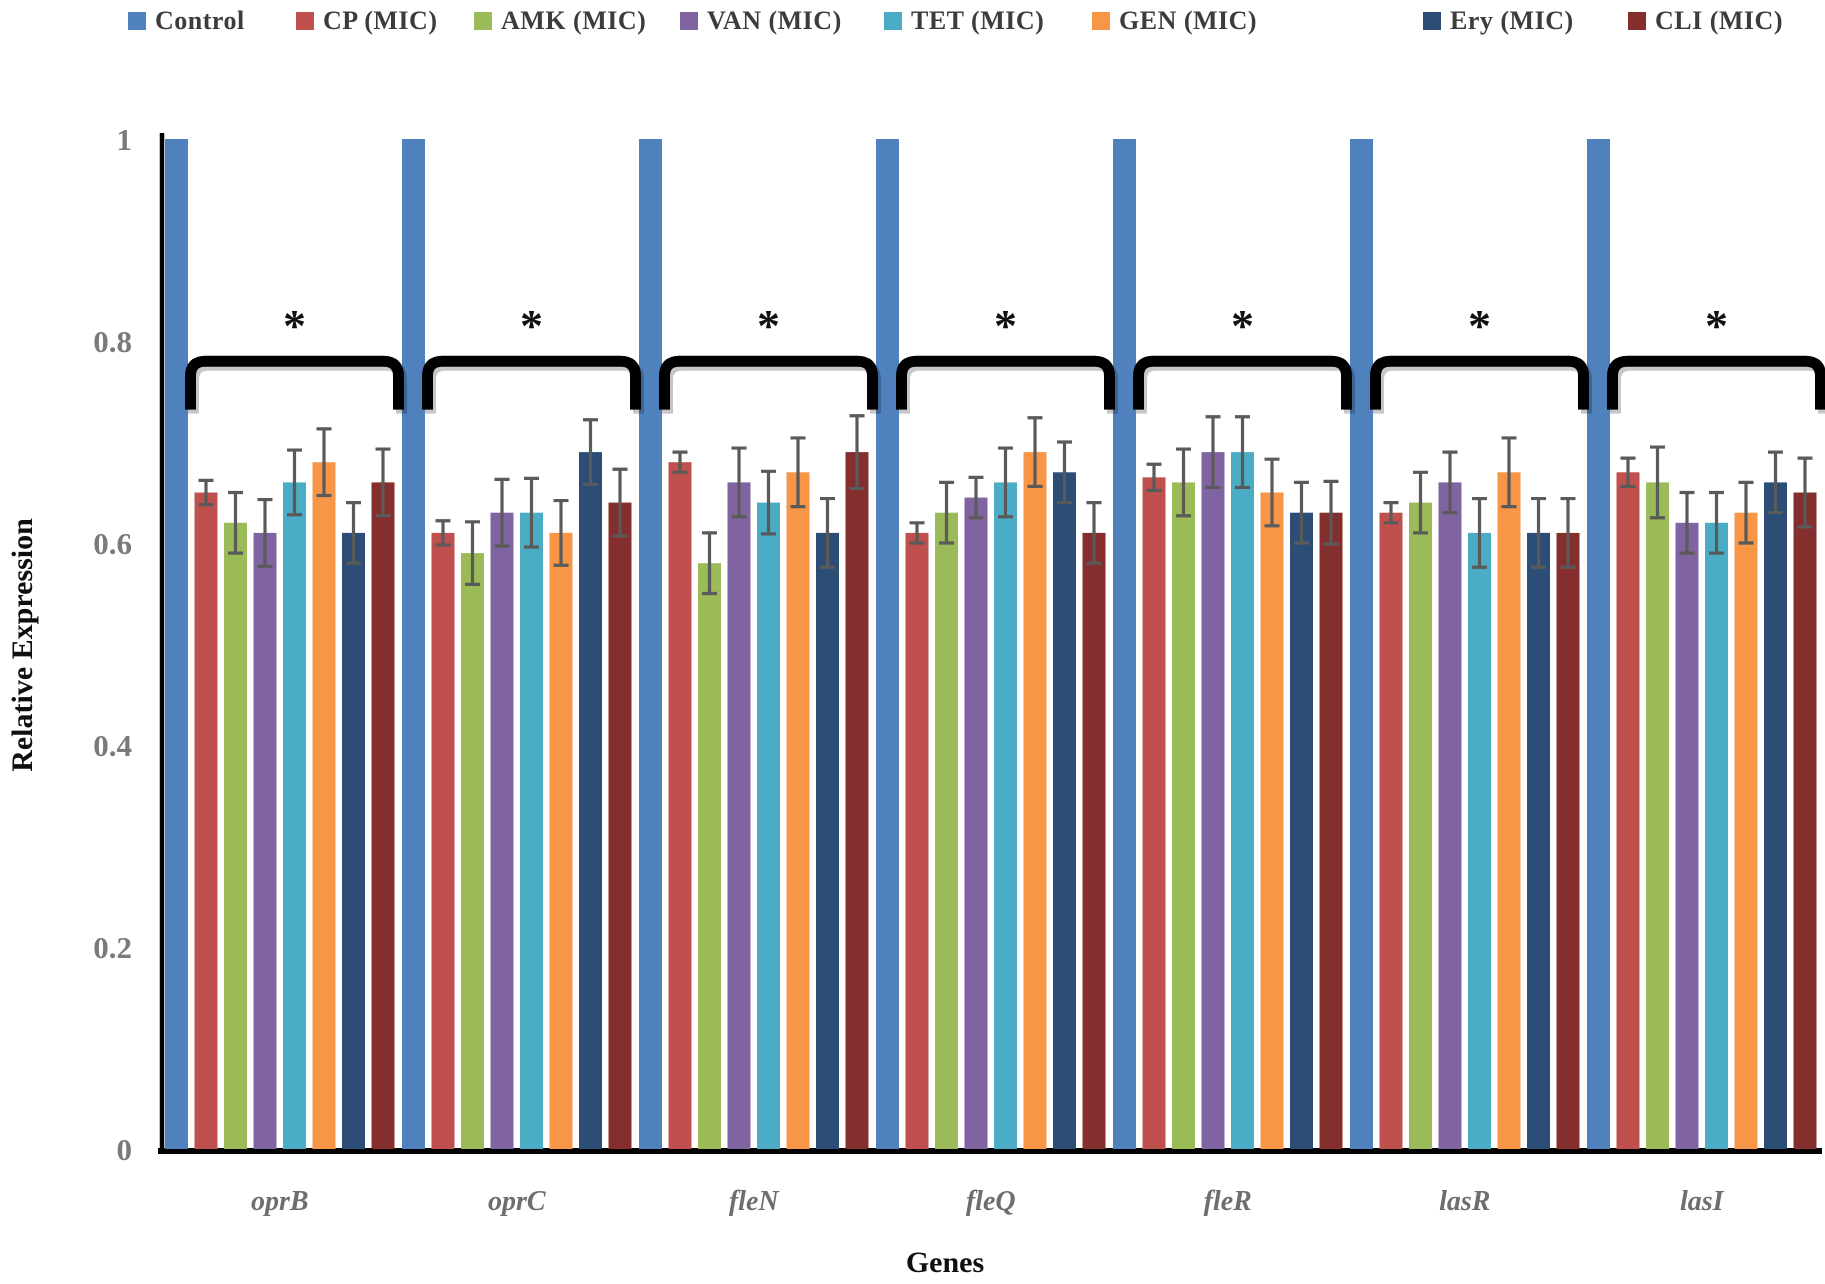 The image size is (1825, 1284). What do you see at coordinates (1509, 810) in the screenshot?
I see `bar-lasR-gen` at bounding box center [1509, 810].